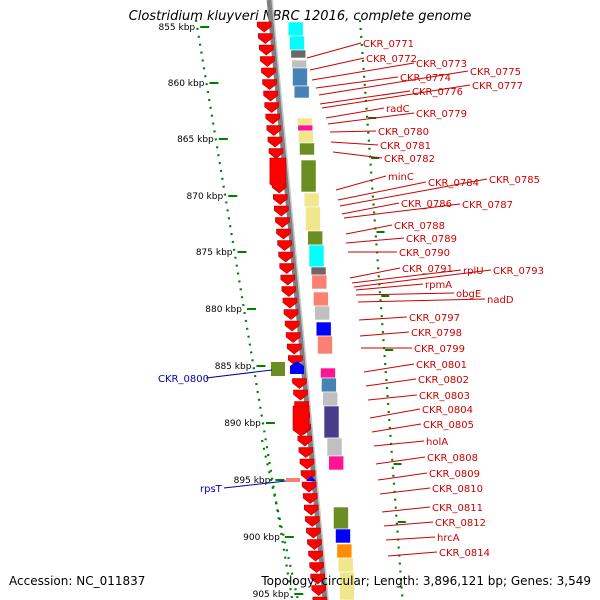  What do you see at coordinates (453, 183) in the screenshot?
I see `gene-label: CKR_0784` at bounding box center [453, 183].